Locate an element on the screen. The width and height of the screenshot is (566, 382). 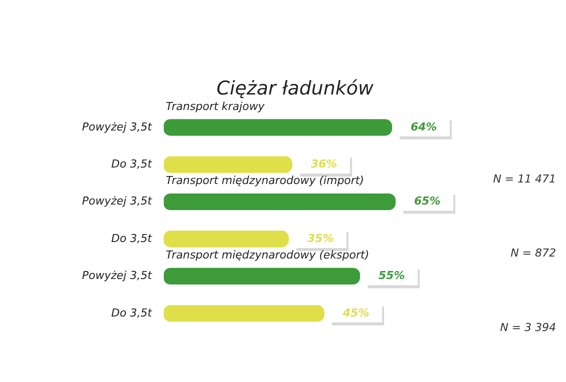
data-label: 55% is located at coordinates (391, 275).